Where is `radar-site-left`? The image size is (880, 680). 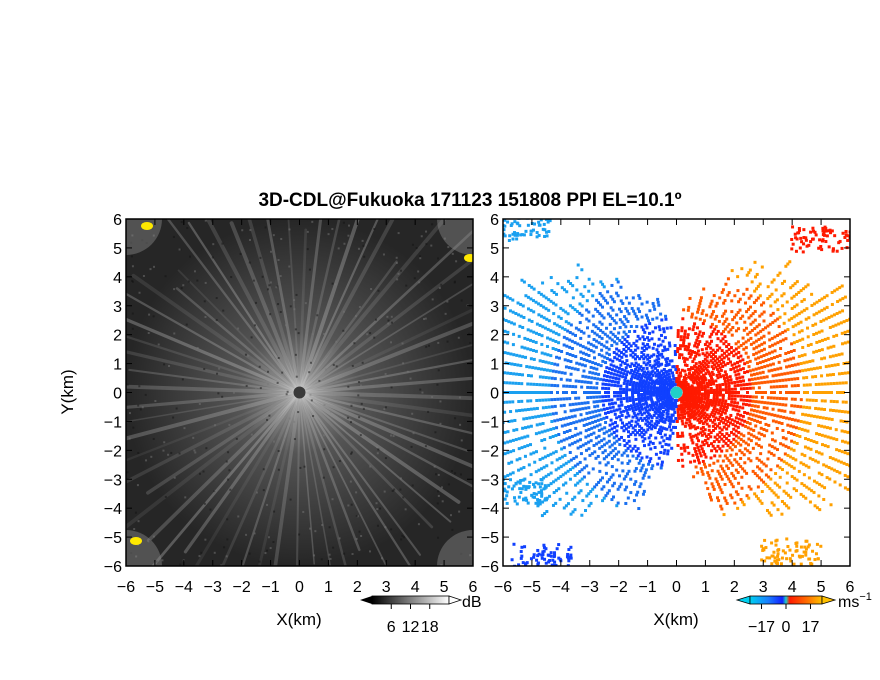 radar-site-left is located at coordinates (299, 392).